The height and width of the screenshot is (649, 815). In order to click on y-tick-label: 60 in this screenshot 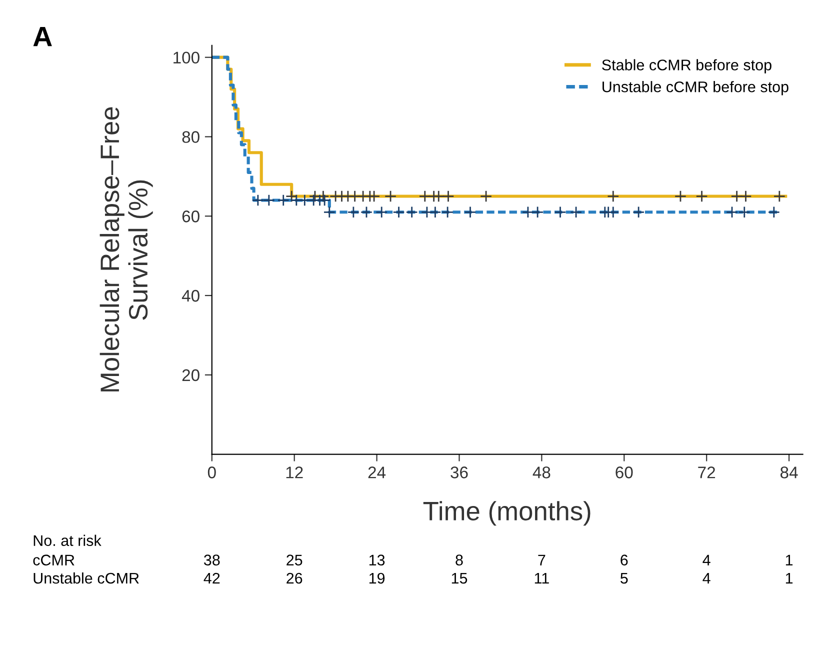, I will do `click(191, 216)`.